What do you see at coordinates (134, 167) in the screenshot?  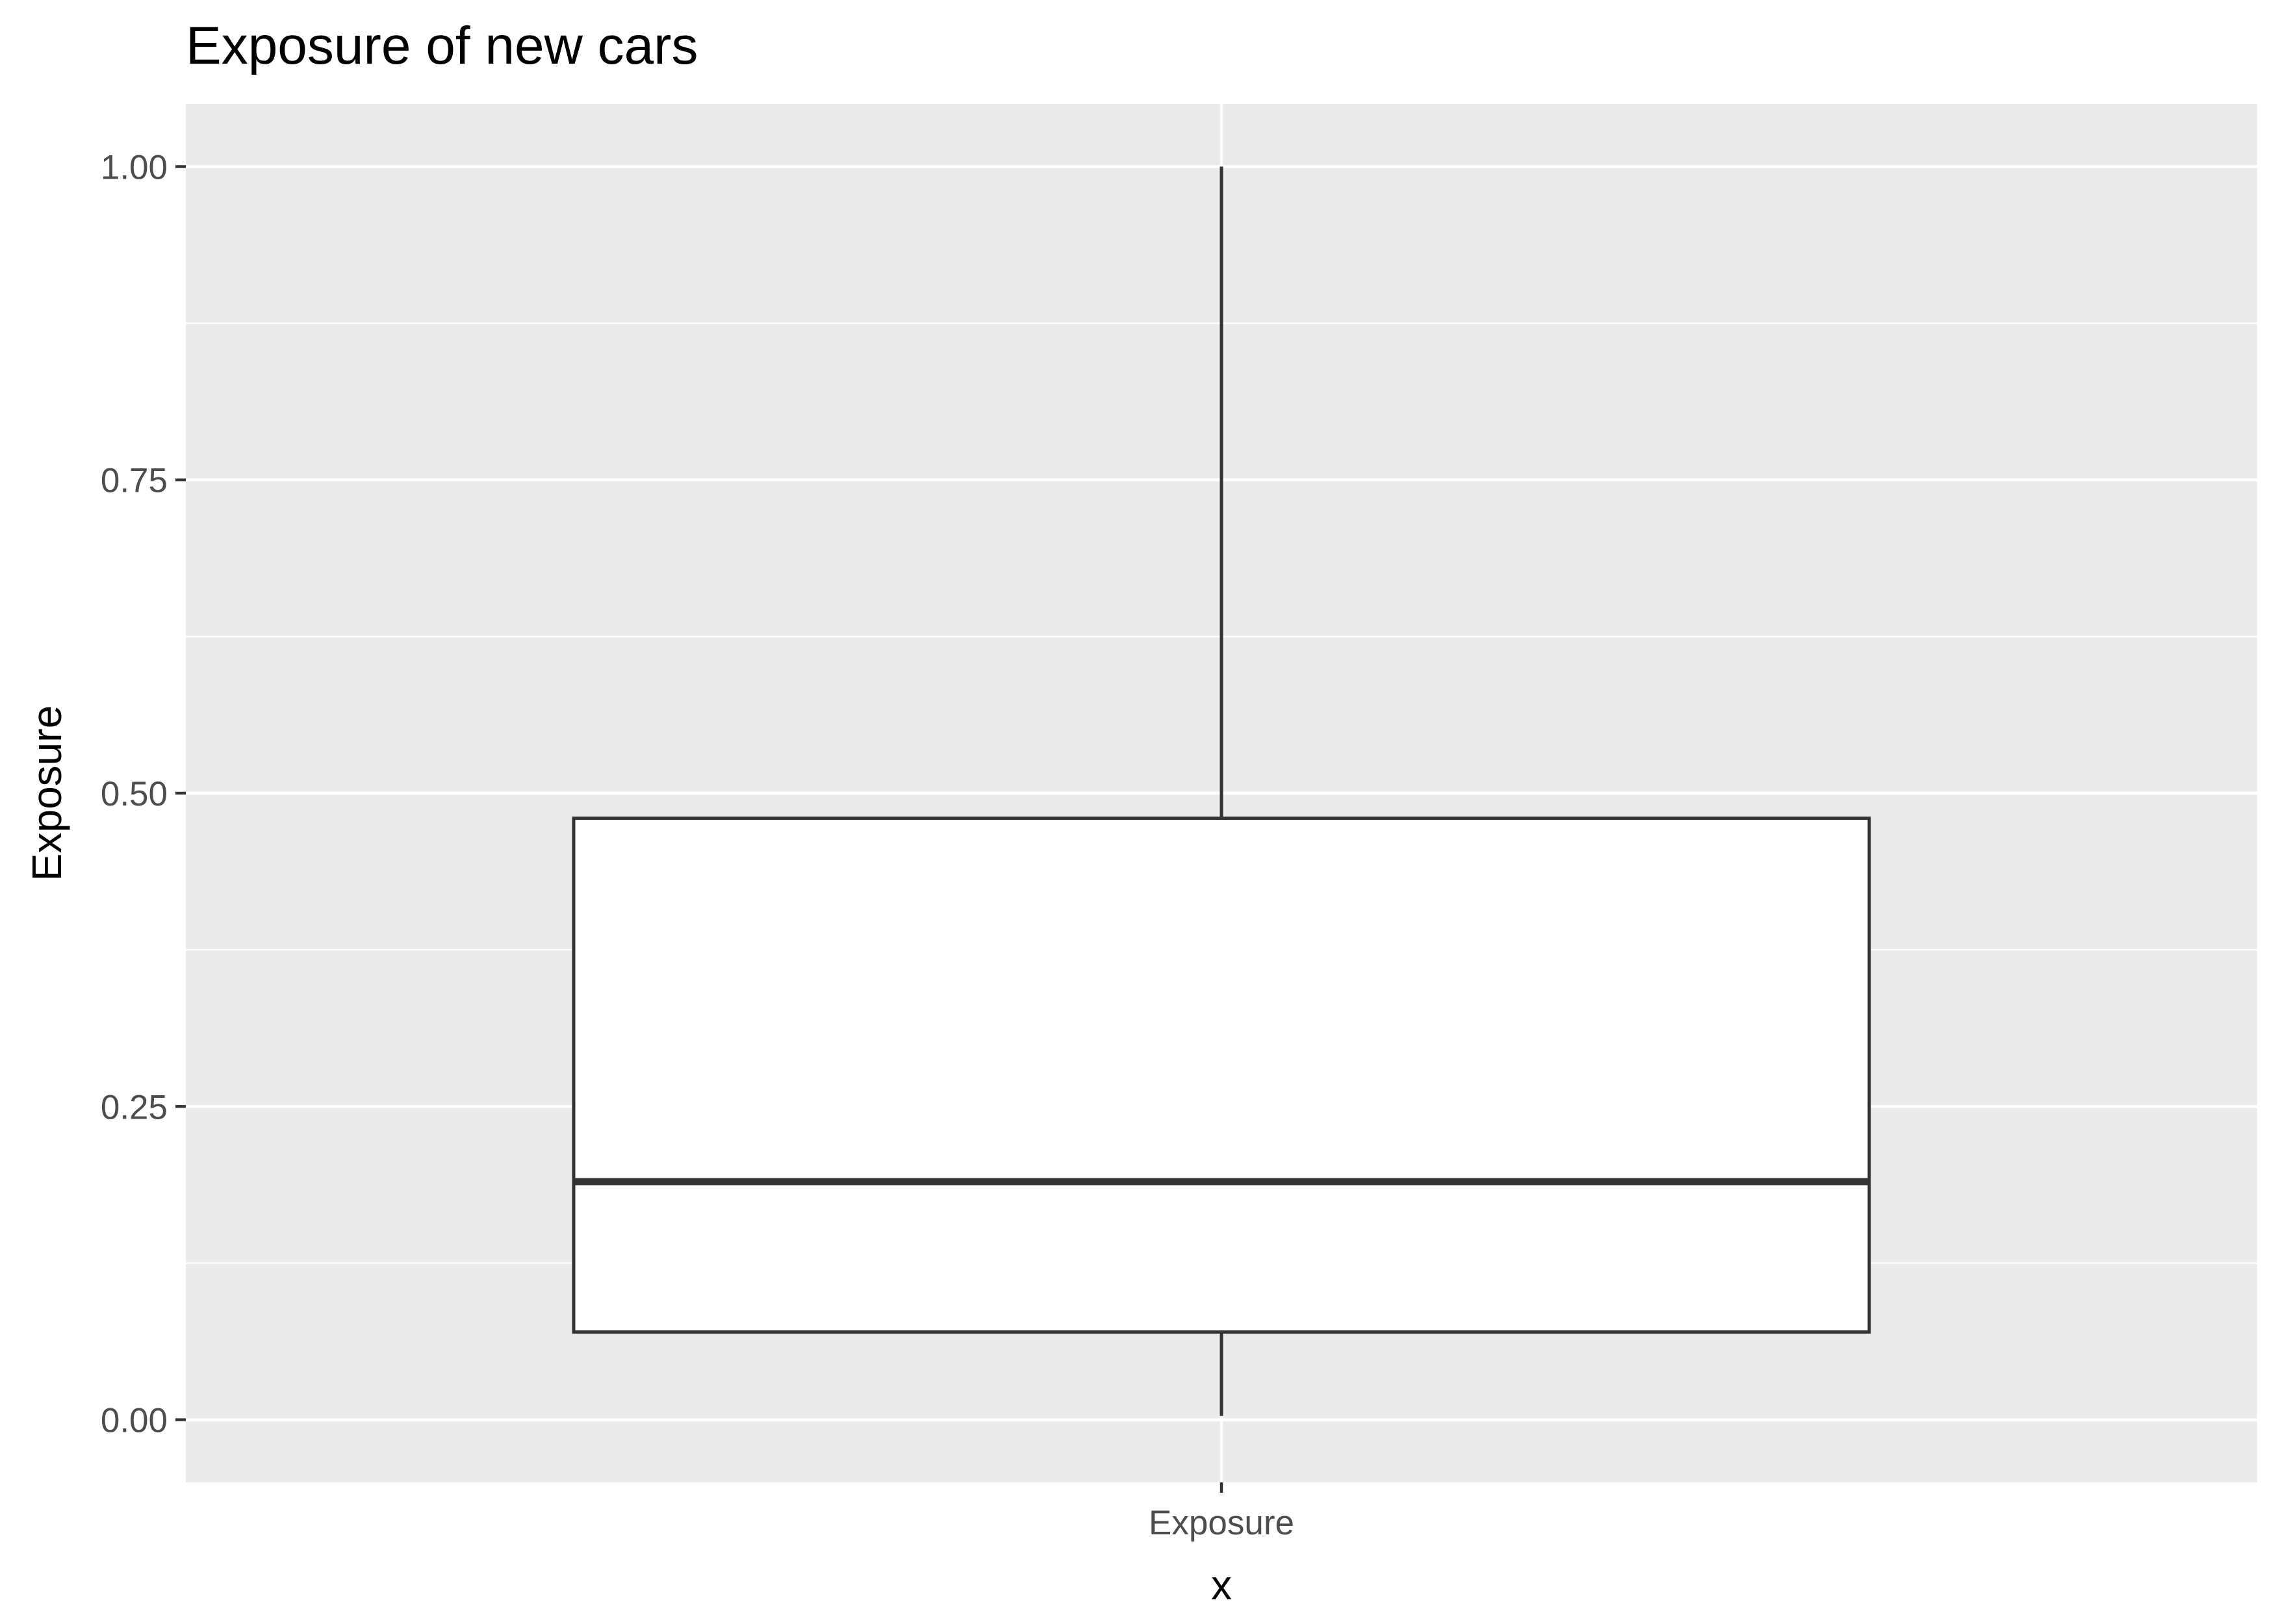 I see `y-tick-label: 1.00` at bounding box center [134, 167].